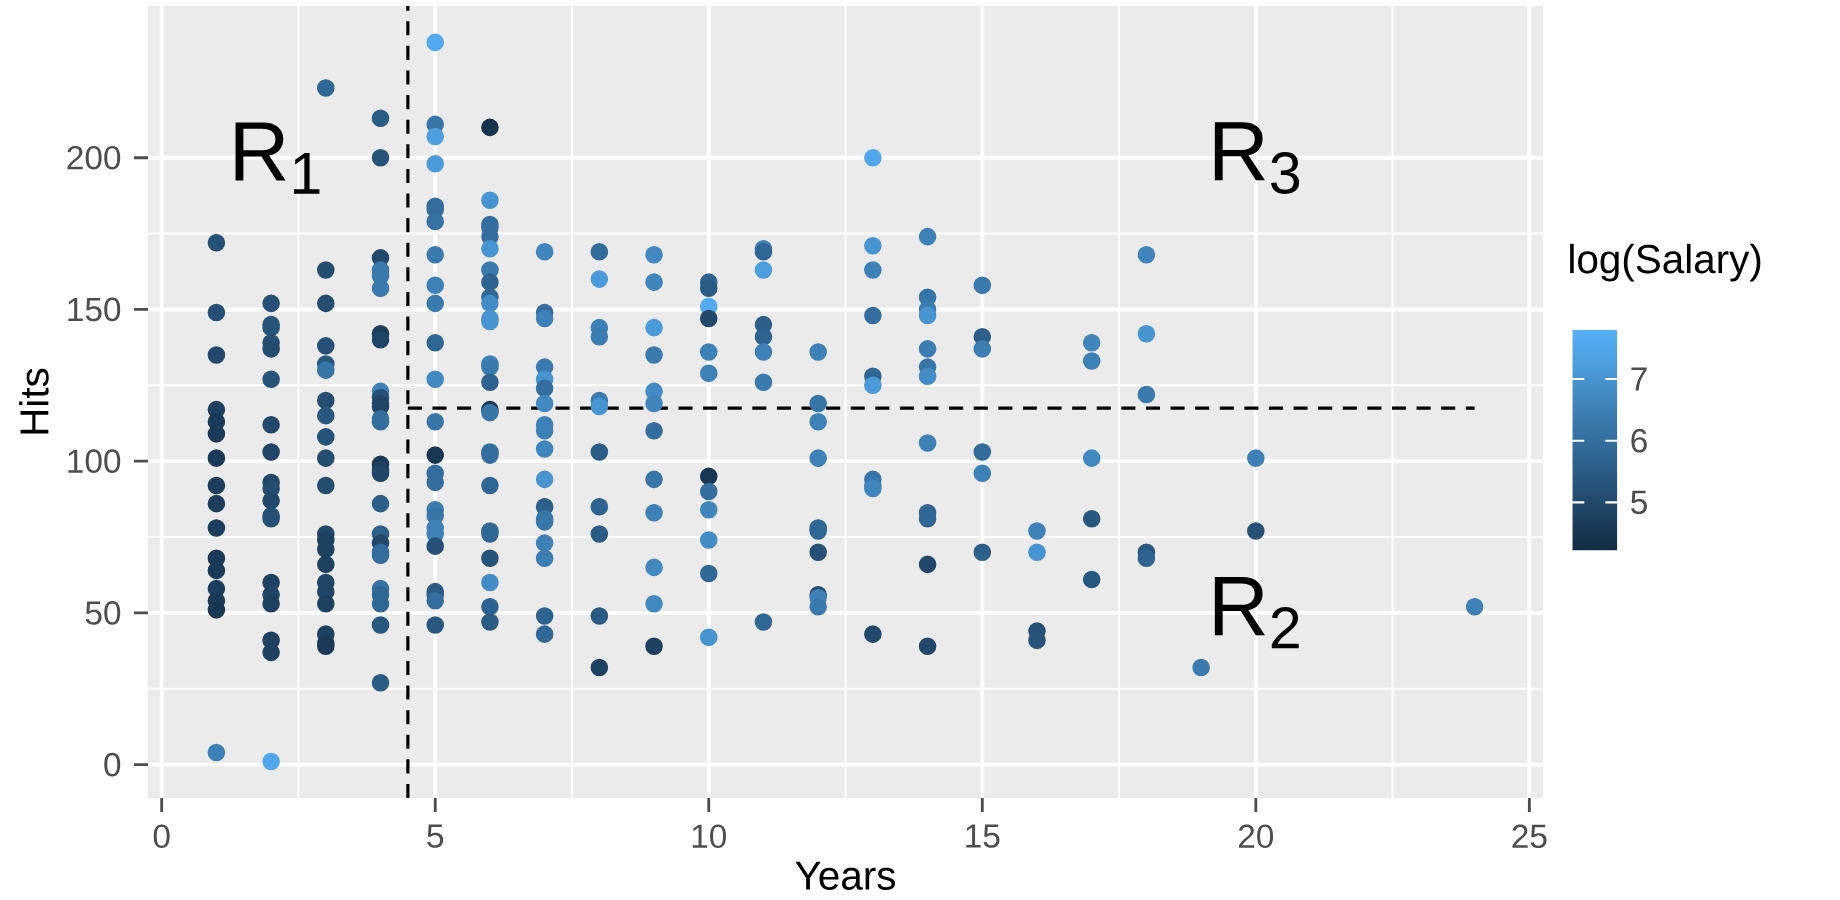  I want to click on color-bar-label: 6, so click(1639, 440).